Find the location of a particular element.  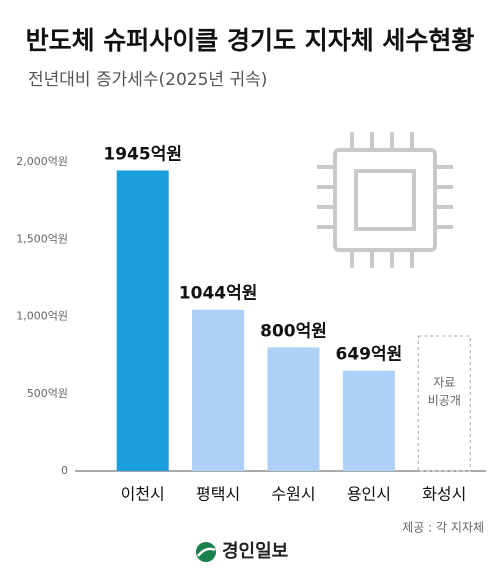

brand-logo: 경인일보 is located at coordinates (242, 551).